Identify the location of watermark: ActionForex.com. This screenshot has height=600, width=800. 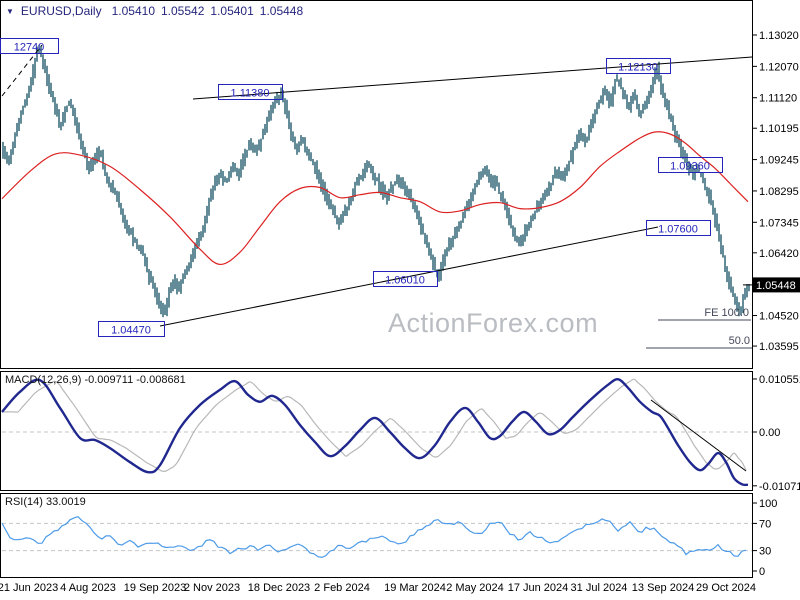
(493, 323).